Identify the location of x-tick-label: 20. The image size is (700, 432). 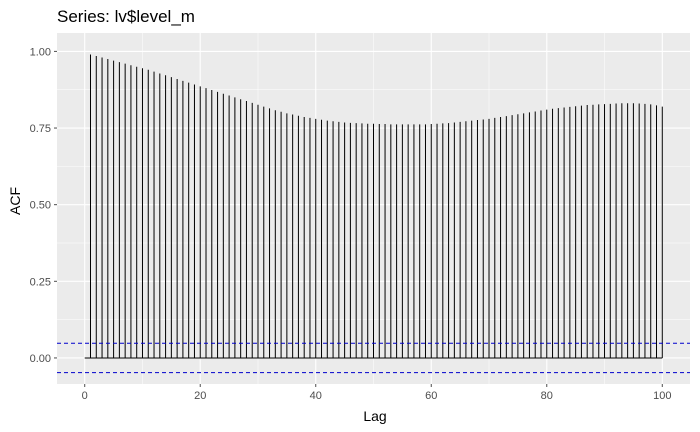
(200, 396).